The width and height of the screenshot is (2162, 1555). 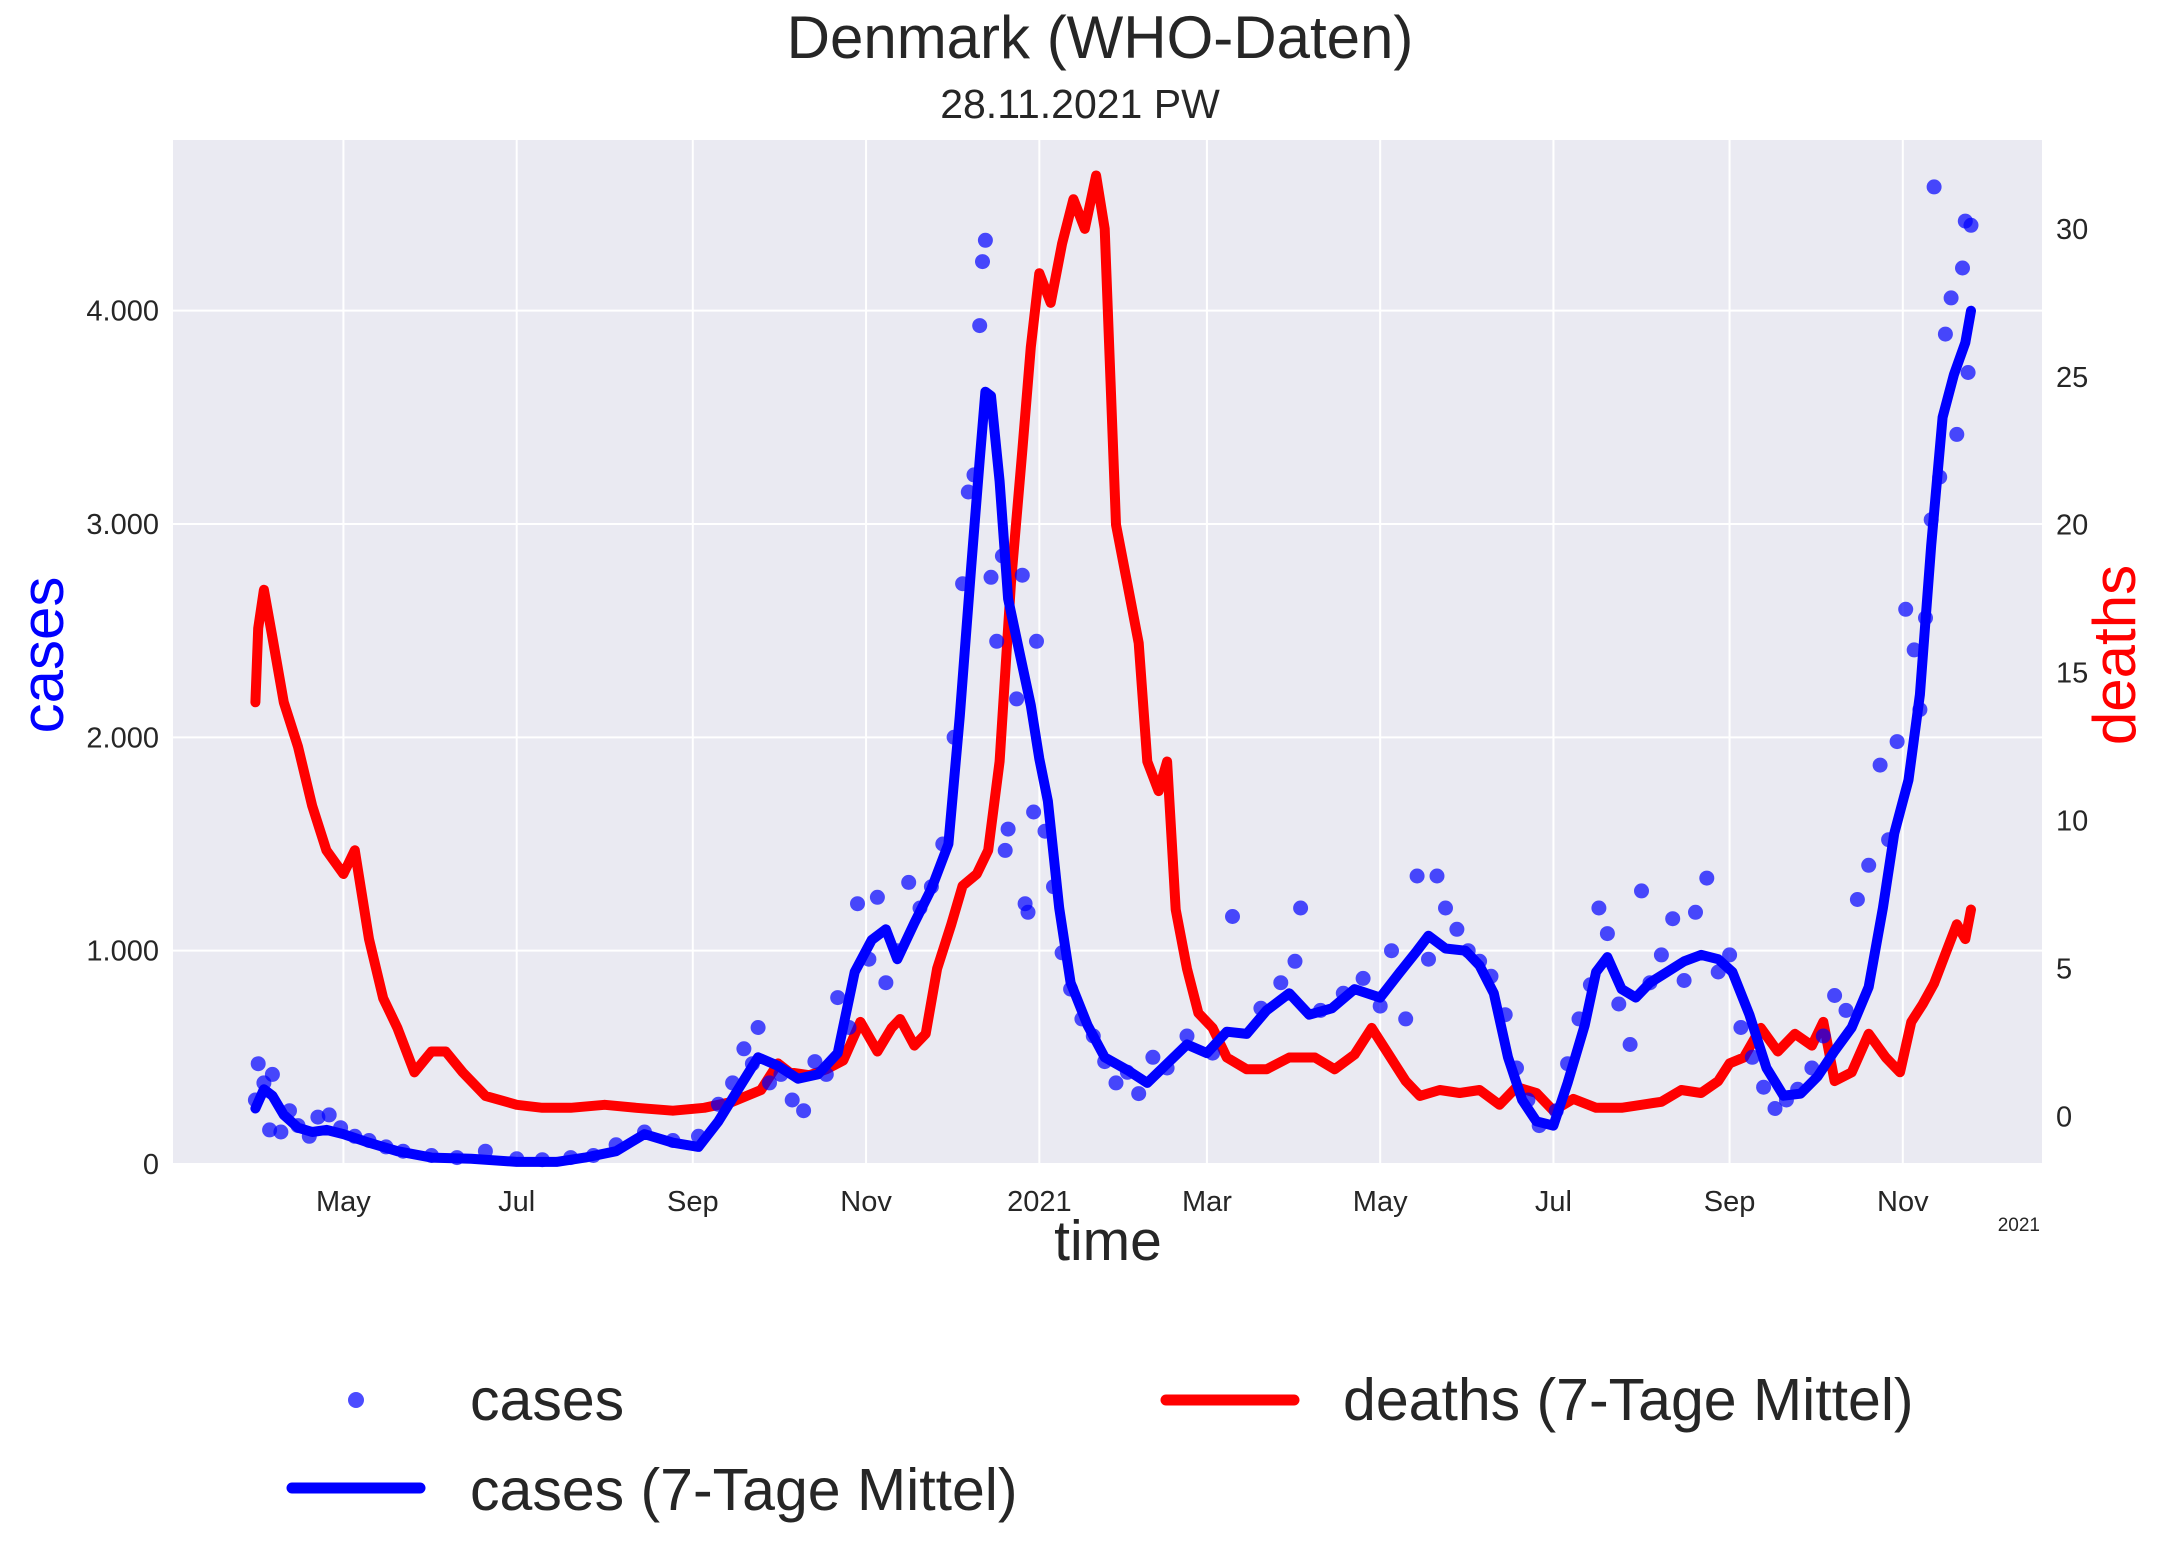 What do you see at coordinates (122, 525) in the screenshot?
I see `y-tick-label-left: 3.000` at bounding box center [122, 525].